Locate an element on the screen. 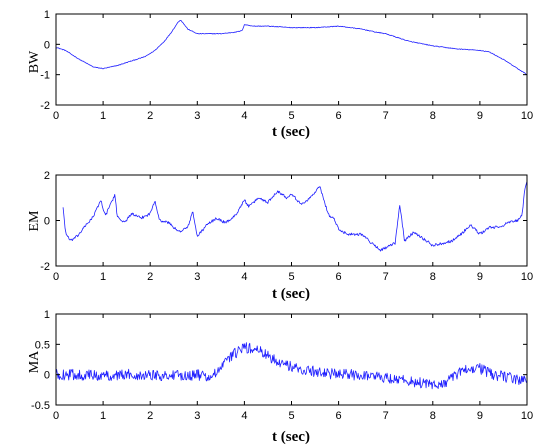  ma-x-tick-label: 0 is located at coordinates (56, 416).